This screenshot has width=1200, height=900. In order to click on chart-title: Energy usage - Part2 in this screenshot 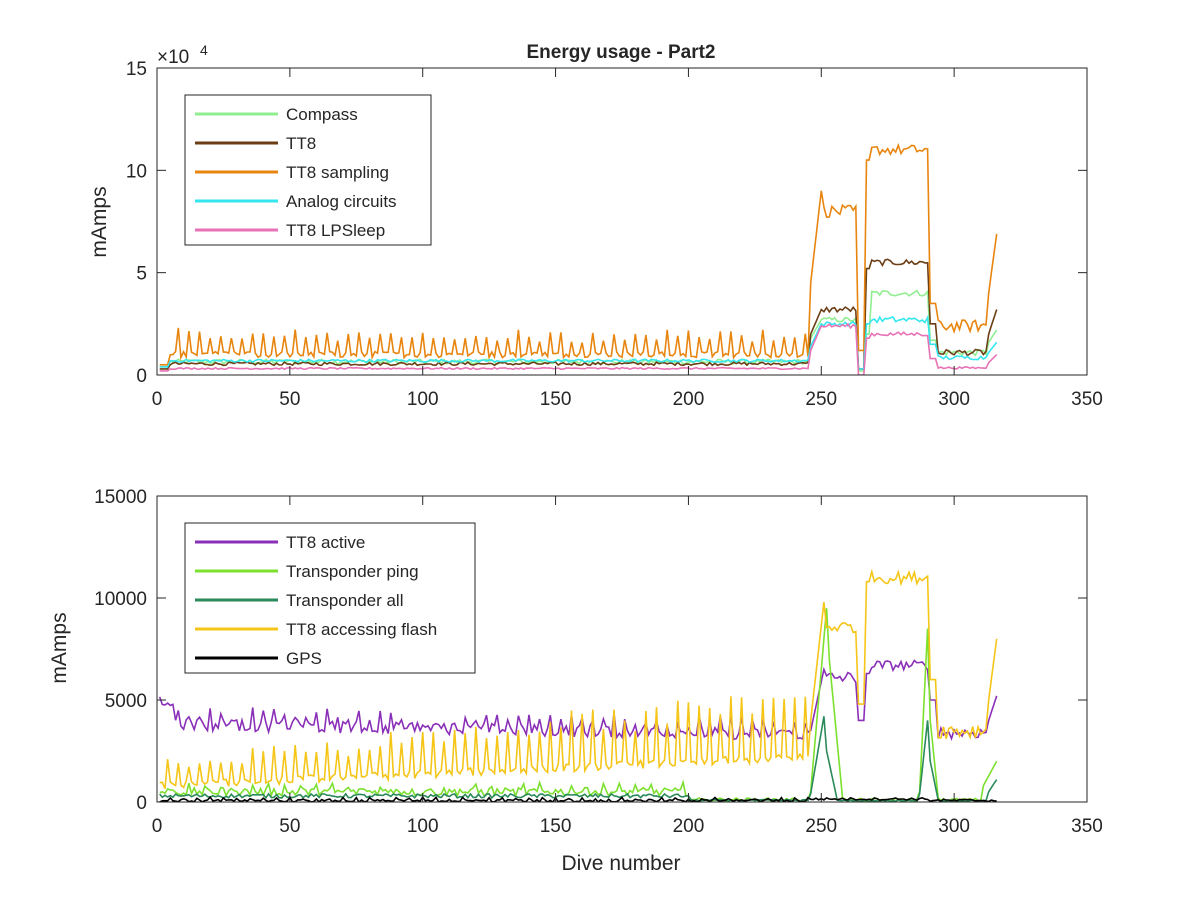, I will do `click(620, 52)`.